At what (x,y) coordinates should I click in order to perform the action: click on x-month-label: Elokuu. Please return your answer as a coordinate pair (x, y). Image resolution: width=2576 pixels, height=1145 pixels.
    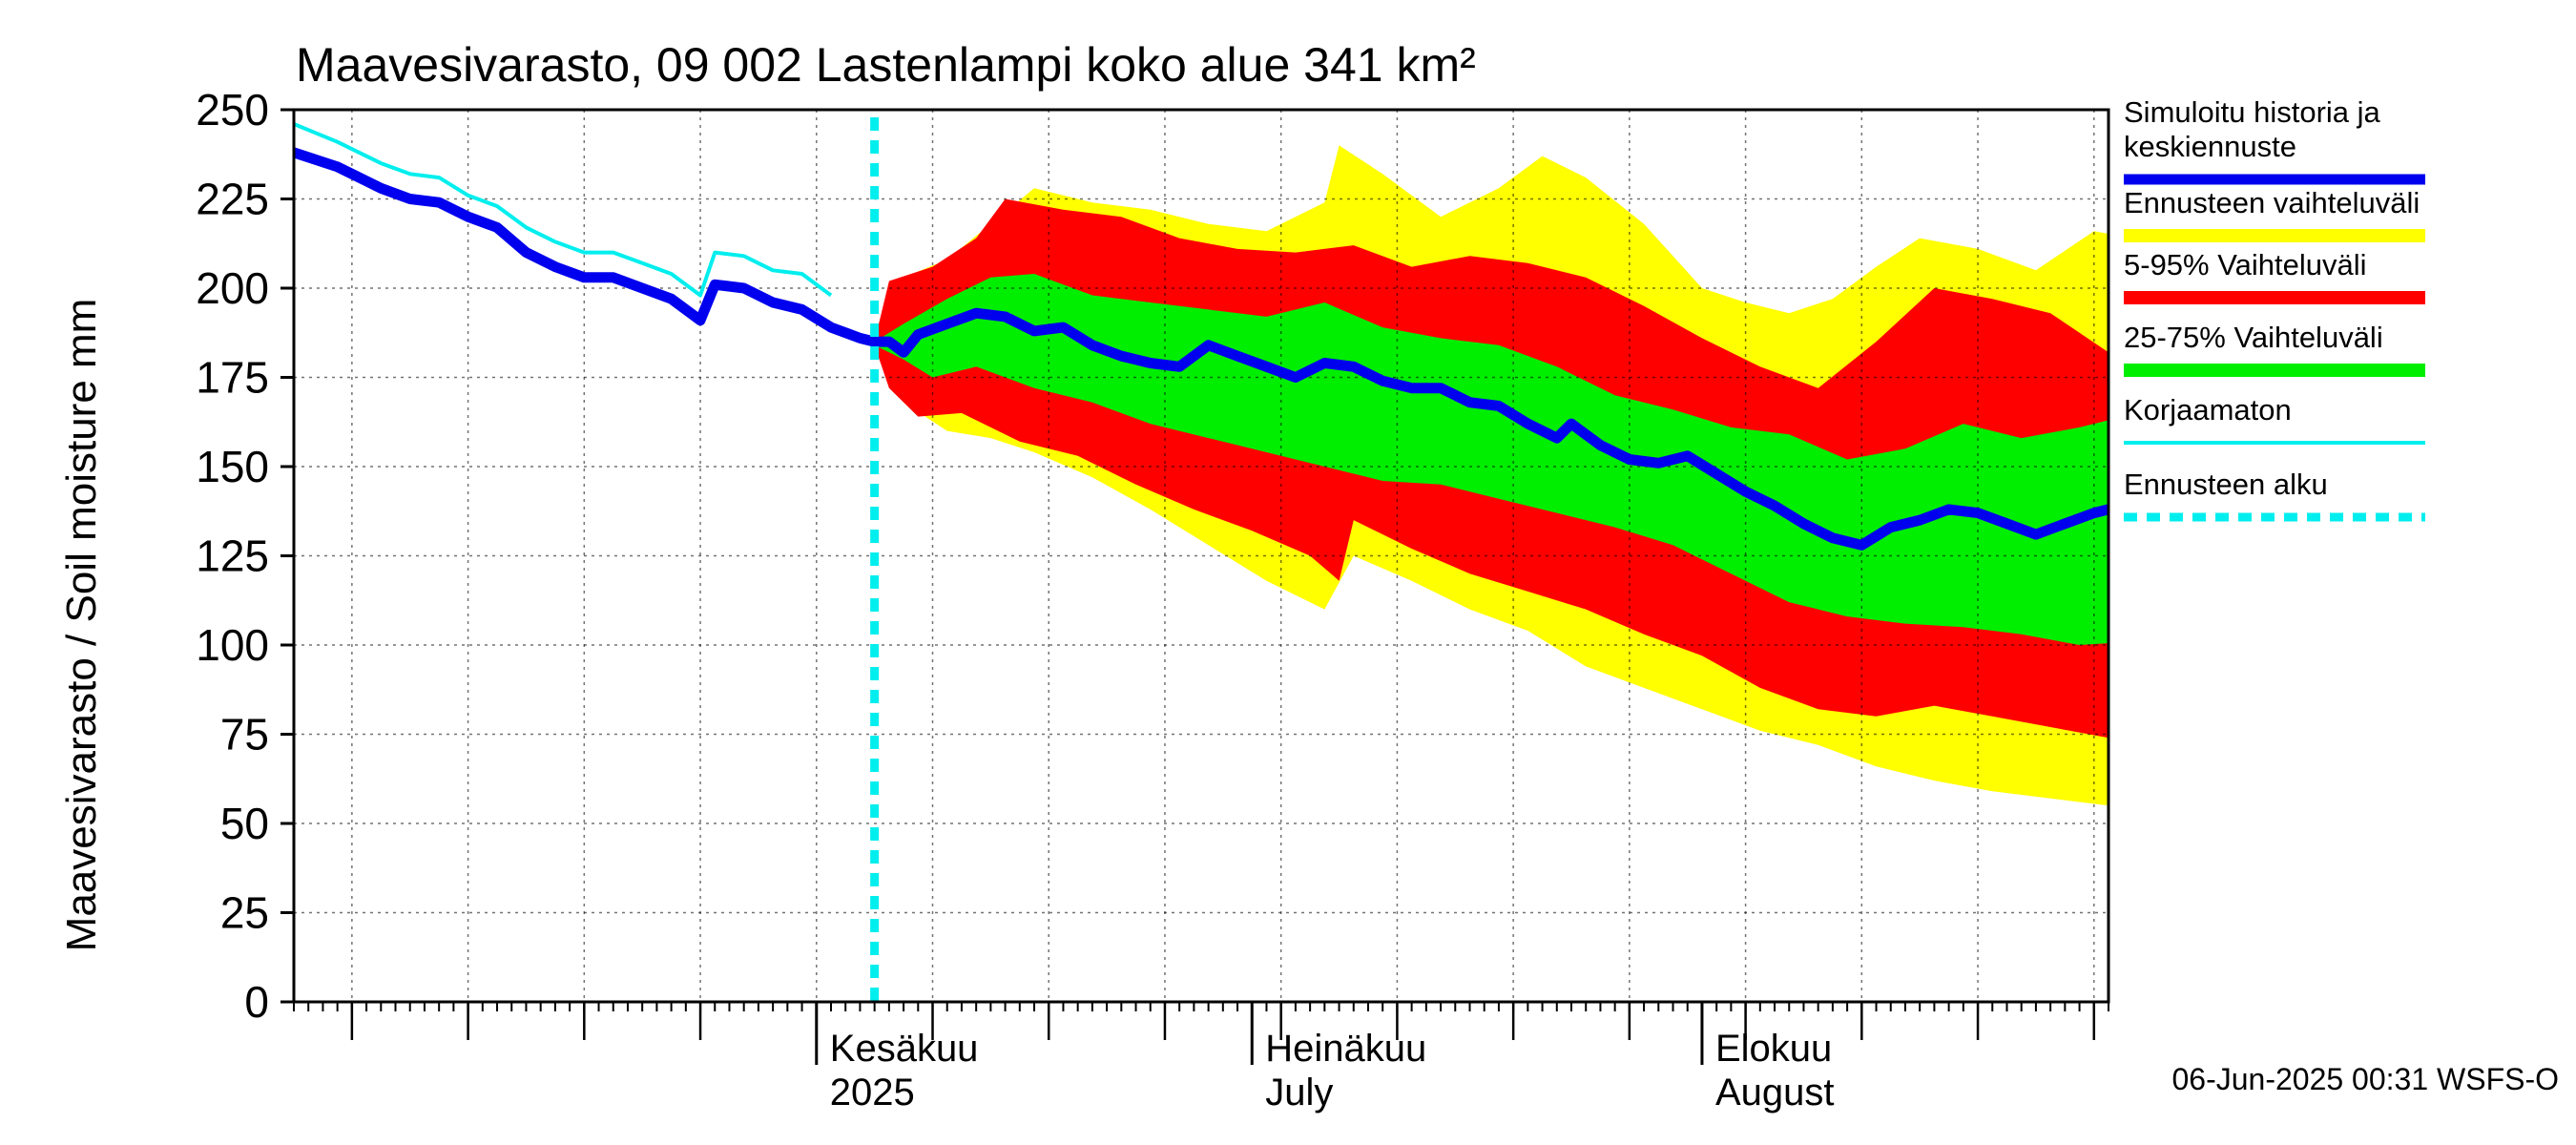
    Looking at the image, I should click on (1773, 1049).